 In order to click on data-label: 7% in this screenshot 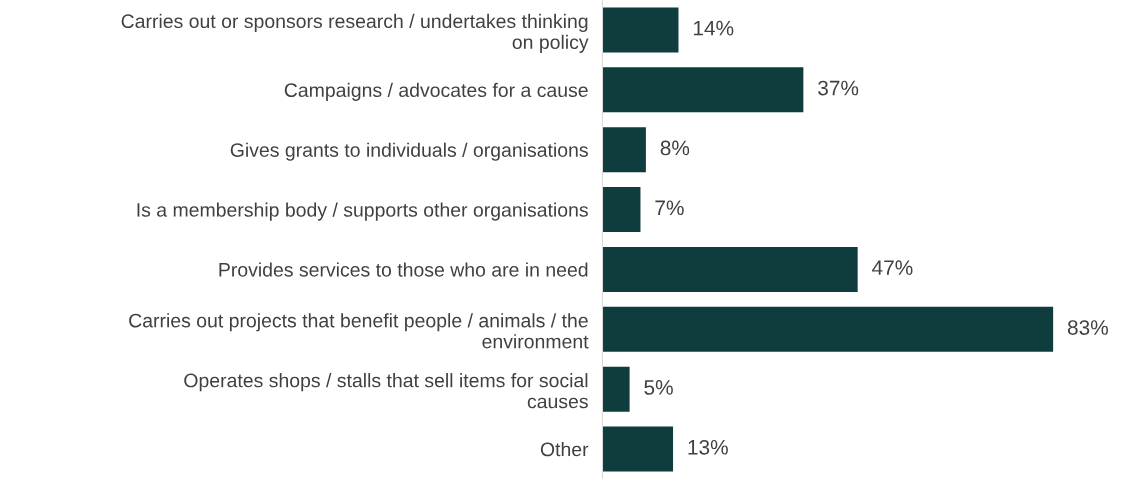, I will do `click(669, 208)`.